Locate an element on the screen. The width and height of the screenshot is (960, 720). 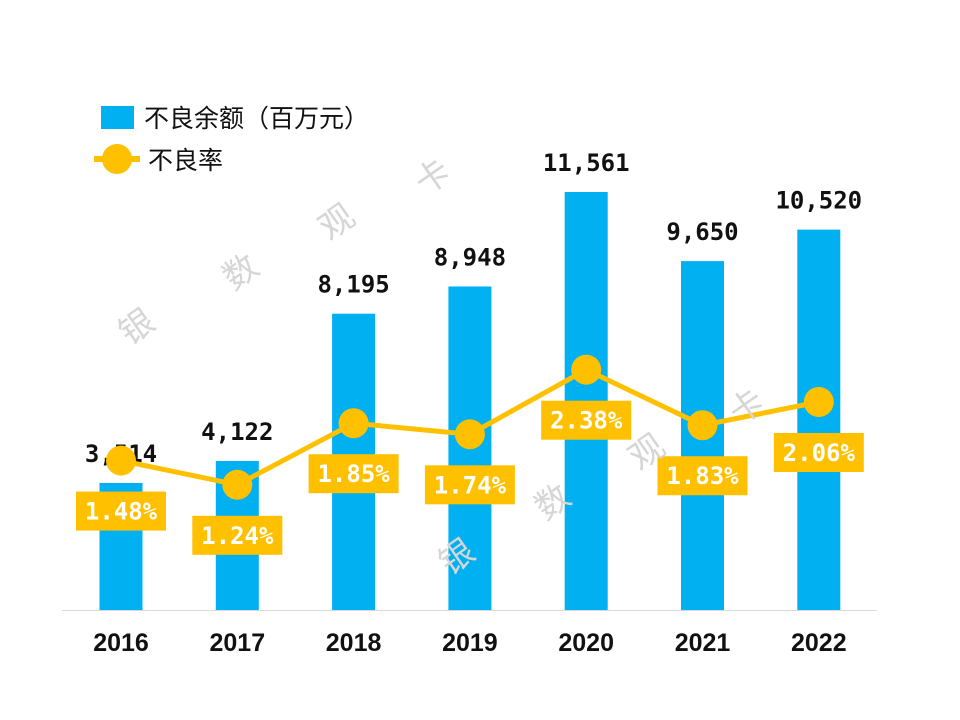
line-data-label: 2.38% is located at coordinates (586, 421).